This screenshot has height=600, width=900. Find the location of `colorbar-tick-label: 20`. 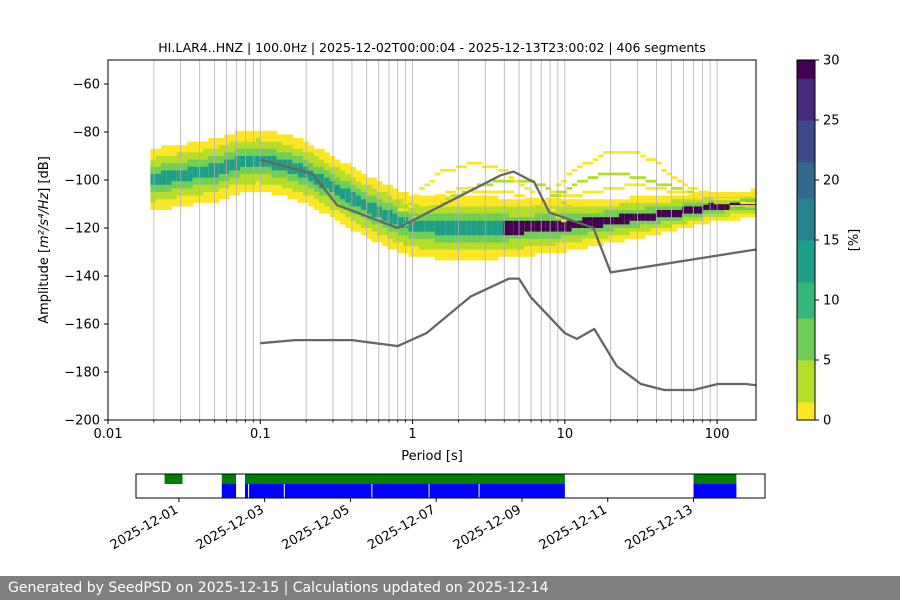

colorbar-tick-label: 20 is located at coordinates (831, 181).